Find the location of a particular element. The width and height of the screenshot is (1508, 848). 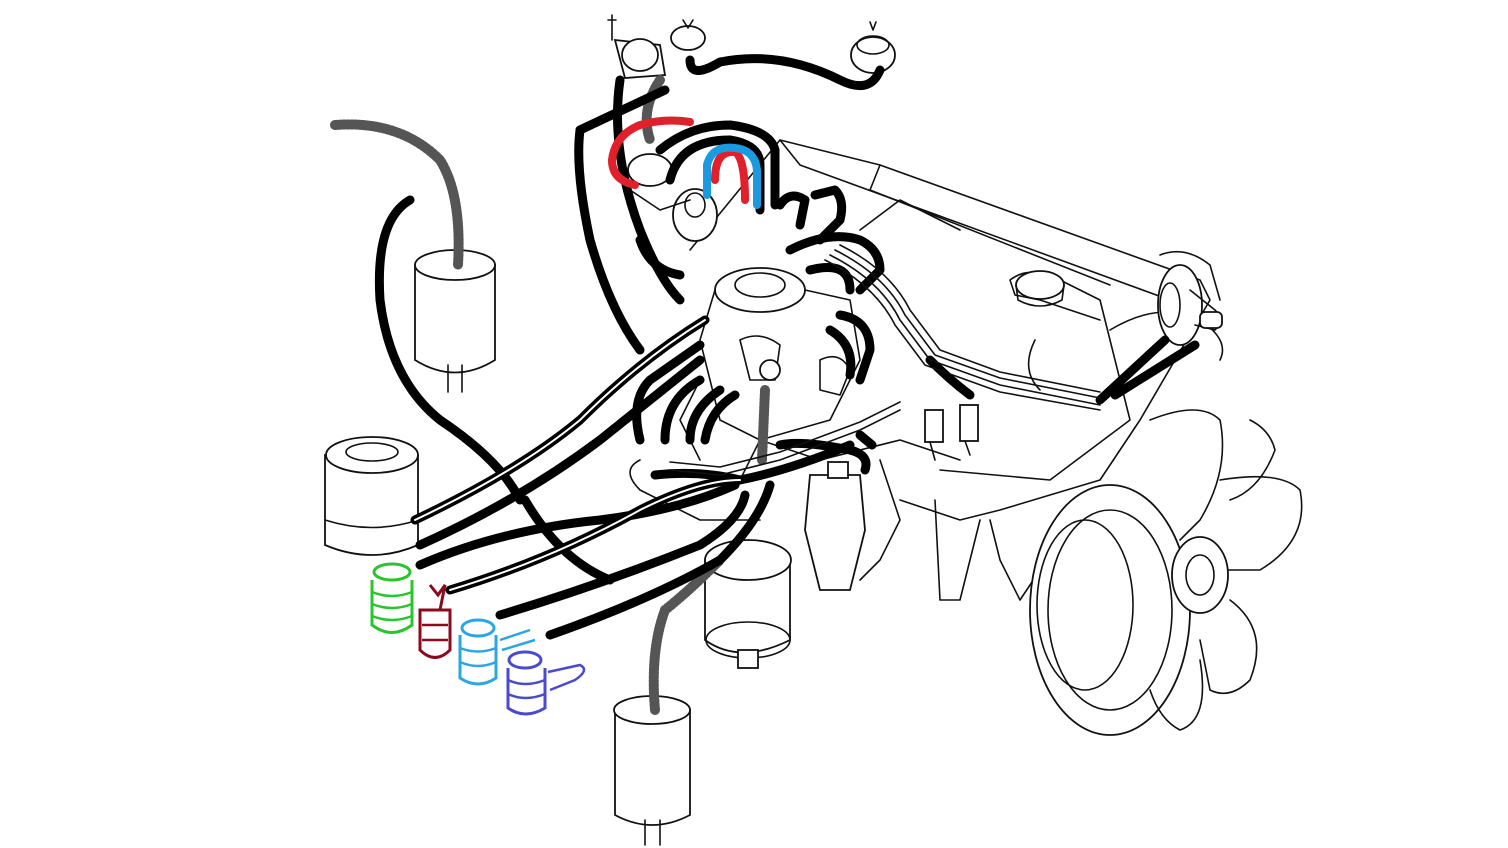

vacuum-diaphragm-right is located at coordinates (1190, 305).